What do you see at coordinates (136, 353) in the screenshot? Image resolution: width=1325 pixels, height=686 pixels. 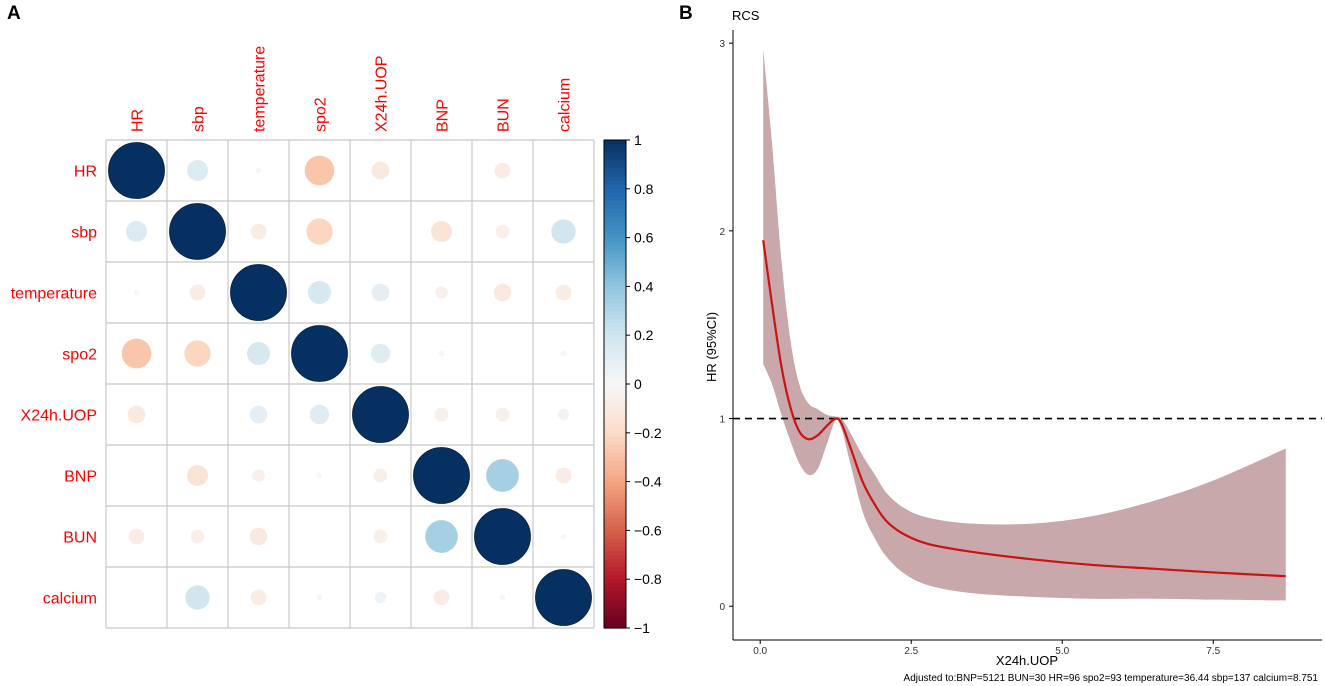 I see `corr-circle-spo2-HR` at bounding box center [136, 353].